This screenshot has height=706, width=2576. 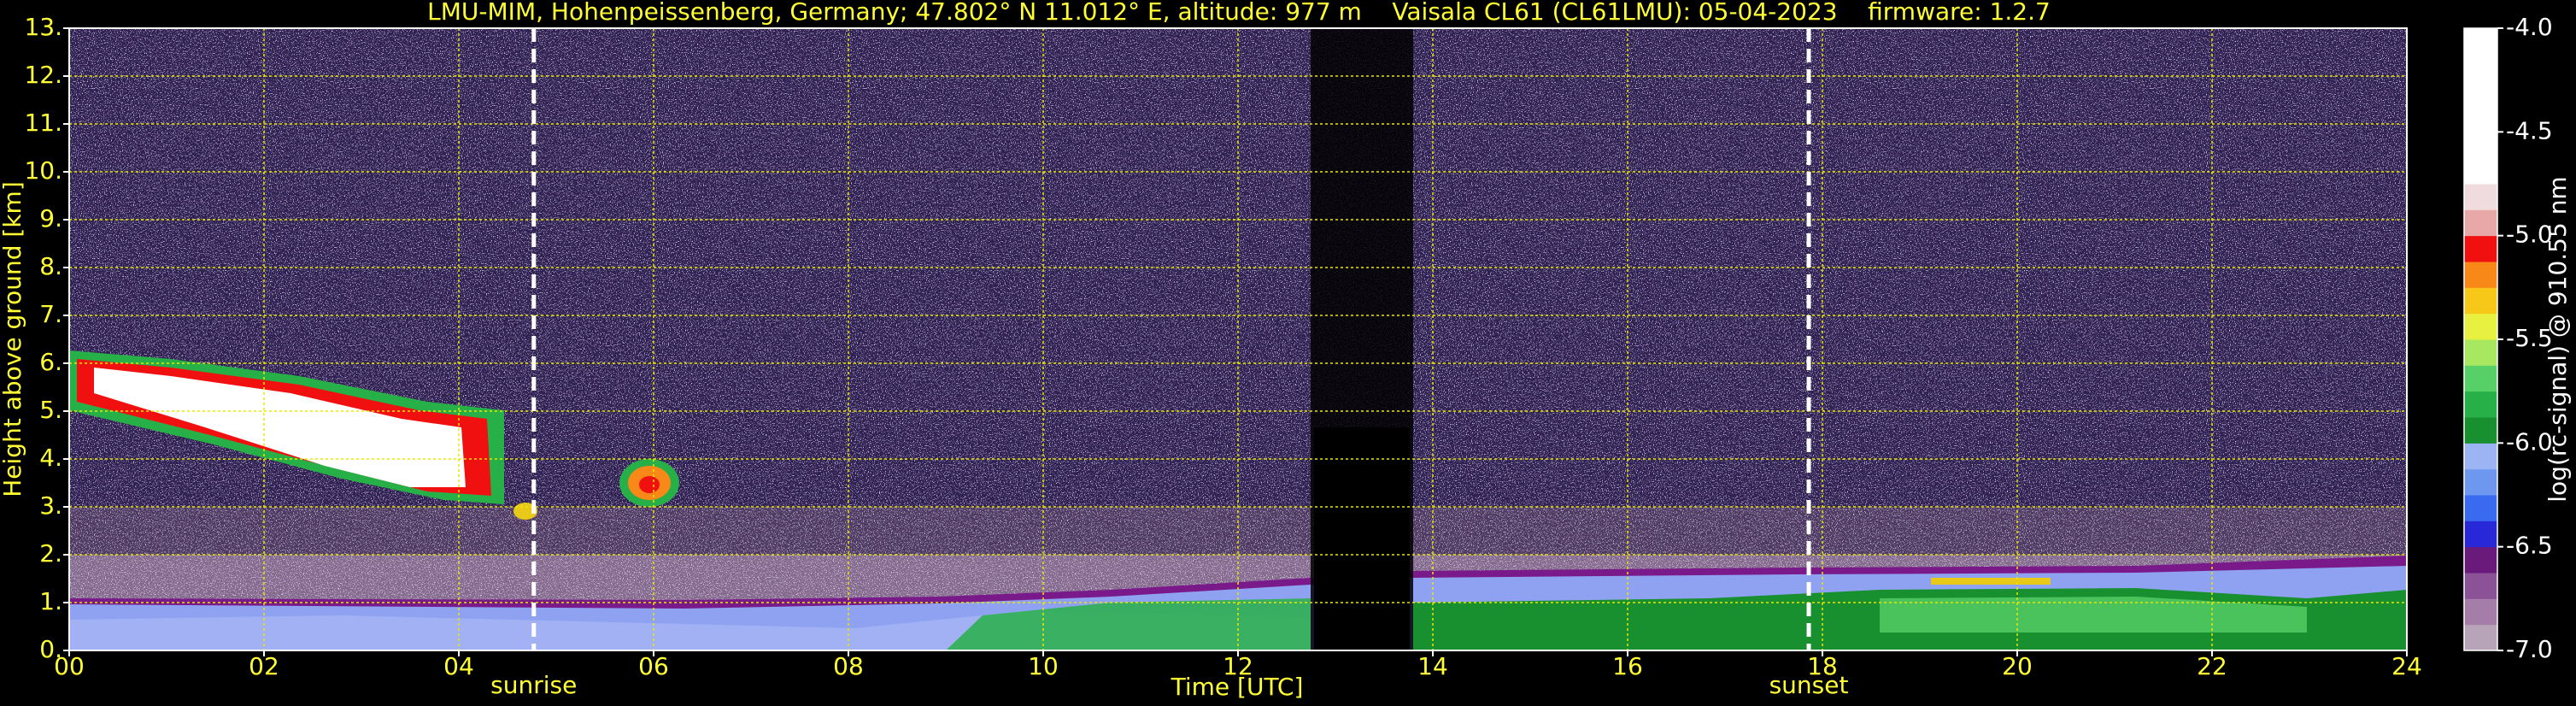 I want to click on x-tick-label: 18, so click(x=1822, y=666).